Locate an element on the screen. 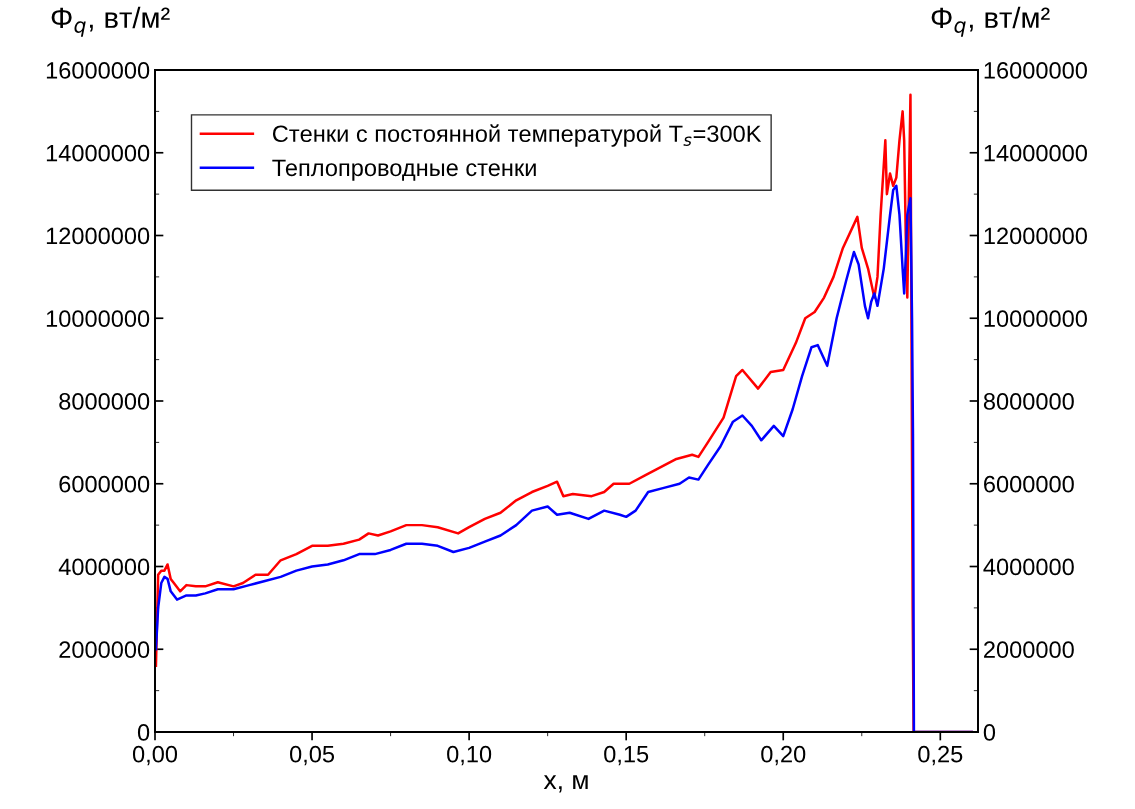  y-axis-title: Φ$_{q}$, вт/м² is located at coordinates (110, 21).